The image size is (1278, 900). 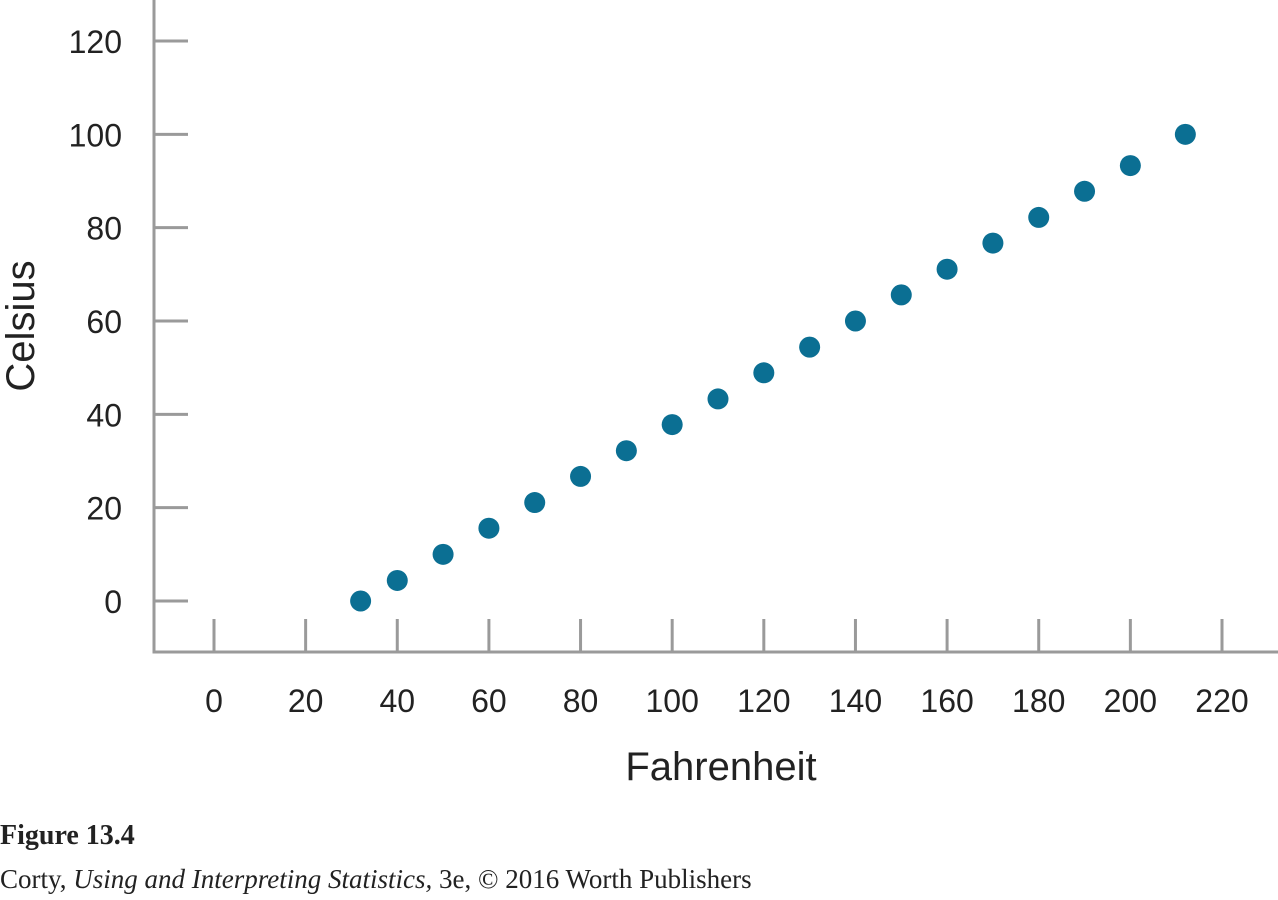 I want to click on x-tick-label: 40, so click(x=397, y=701).